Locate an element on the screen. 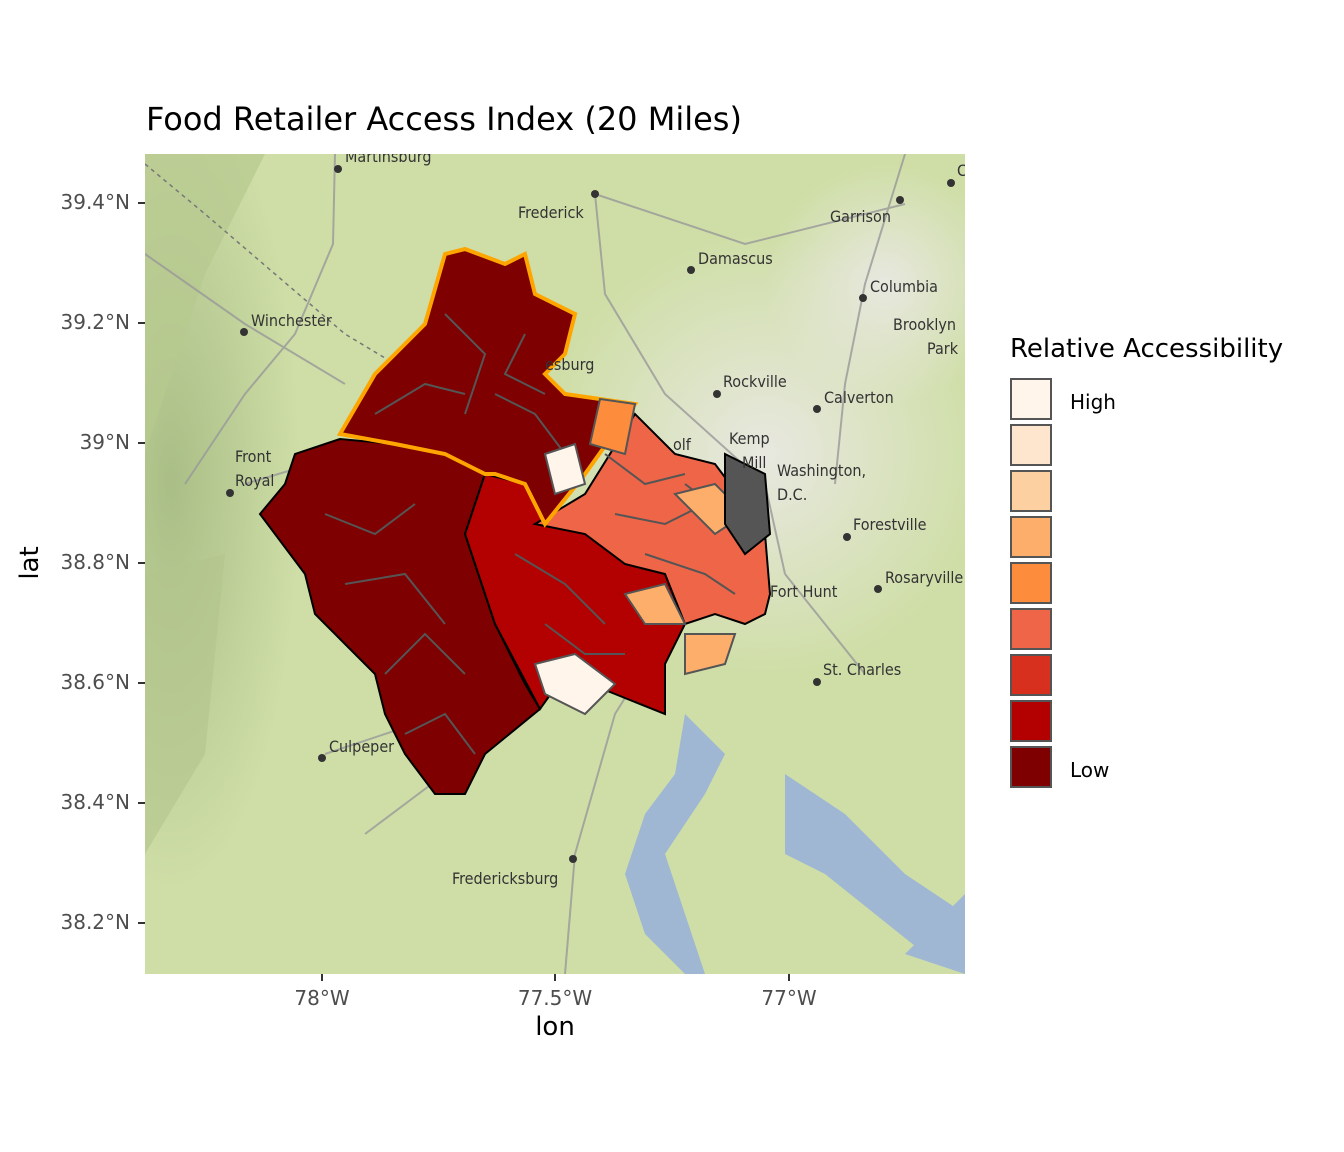 This screenshot has height=1152, width=1344. place-label: Calverton is located at coordinates (859, 397).